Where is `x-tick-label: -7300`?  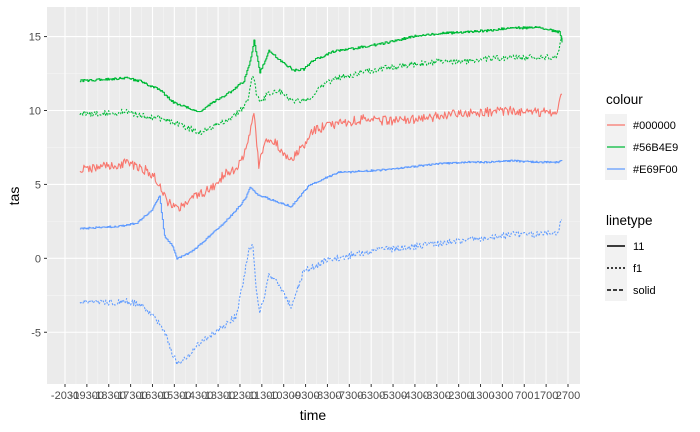
x-tick-label: -7300 is located at coordinates (349, 396).